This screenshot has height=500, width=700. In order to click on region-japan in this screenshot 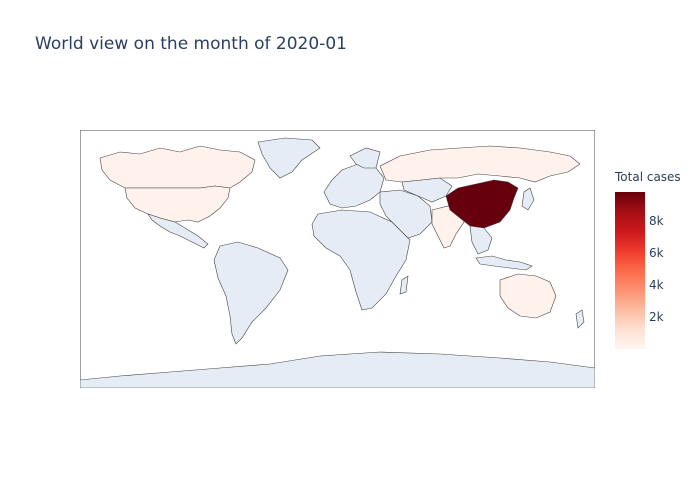, I will do `click(528, 199)`.